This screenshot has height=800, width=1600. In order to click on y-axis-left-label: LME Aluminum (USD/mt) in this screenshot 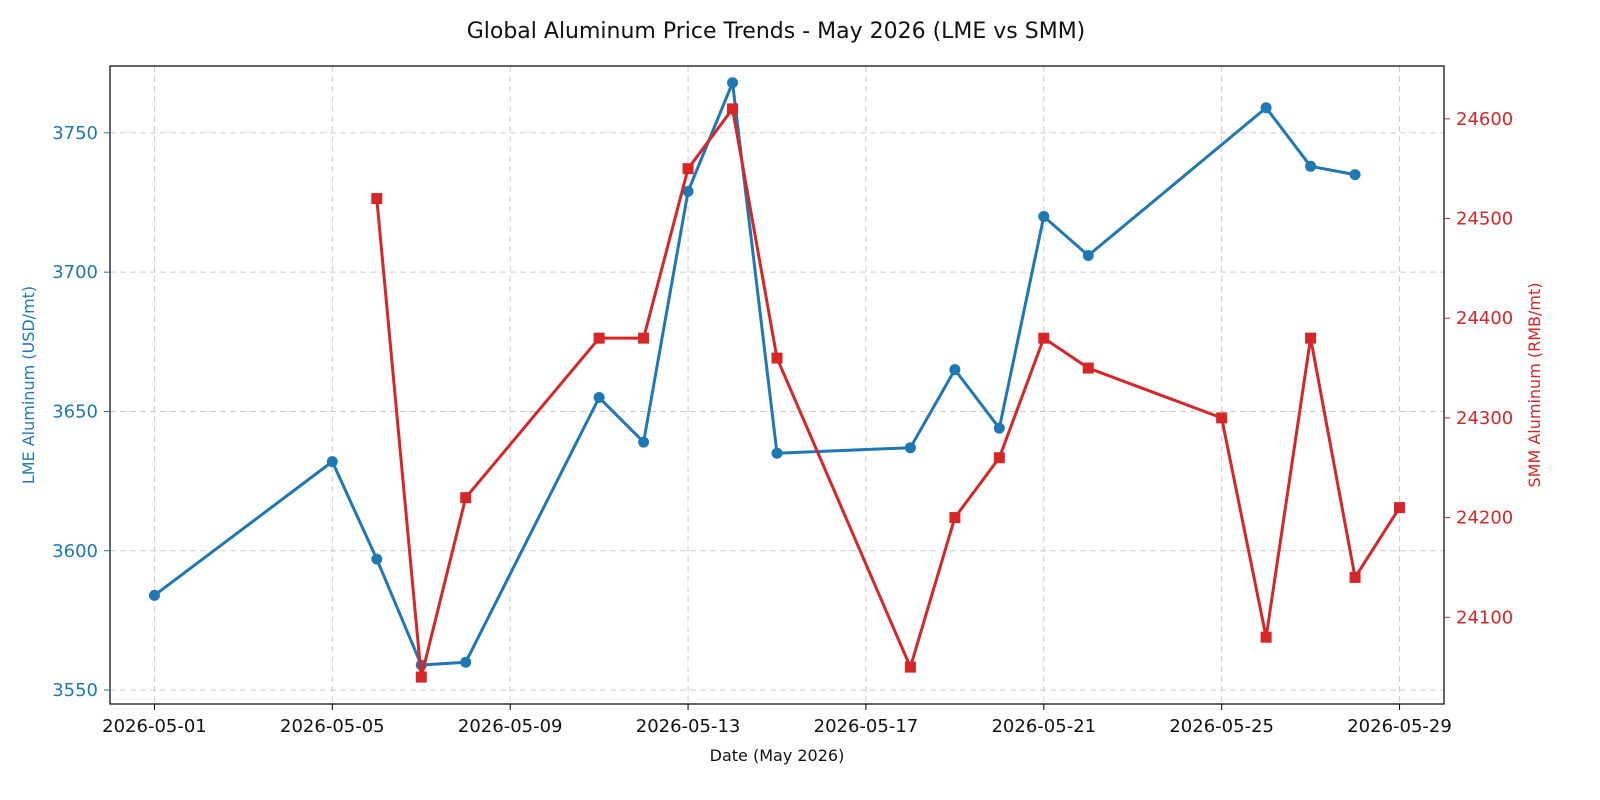, I will do `click(28, 385)`.